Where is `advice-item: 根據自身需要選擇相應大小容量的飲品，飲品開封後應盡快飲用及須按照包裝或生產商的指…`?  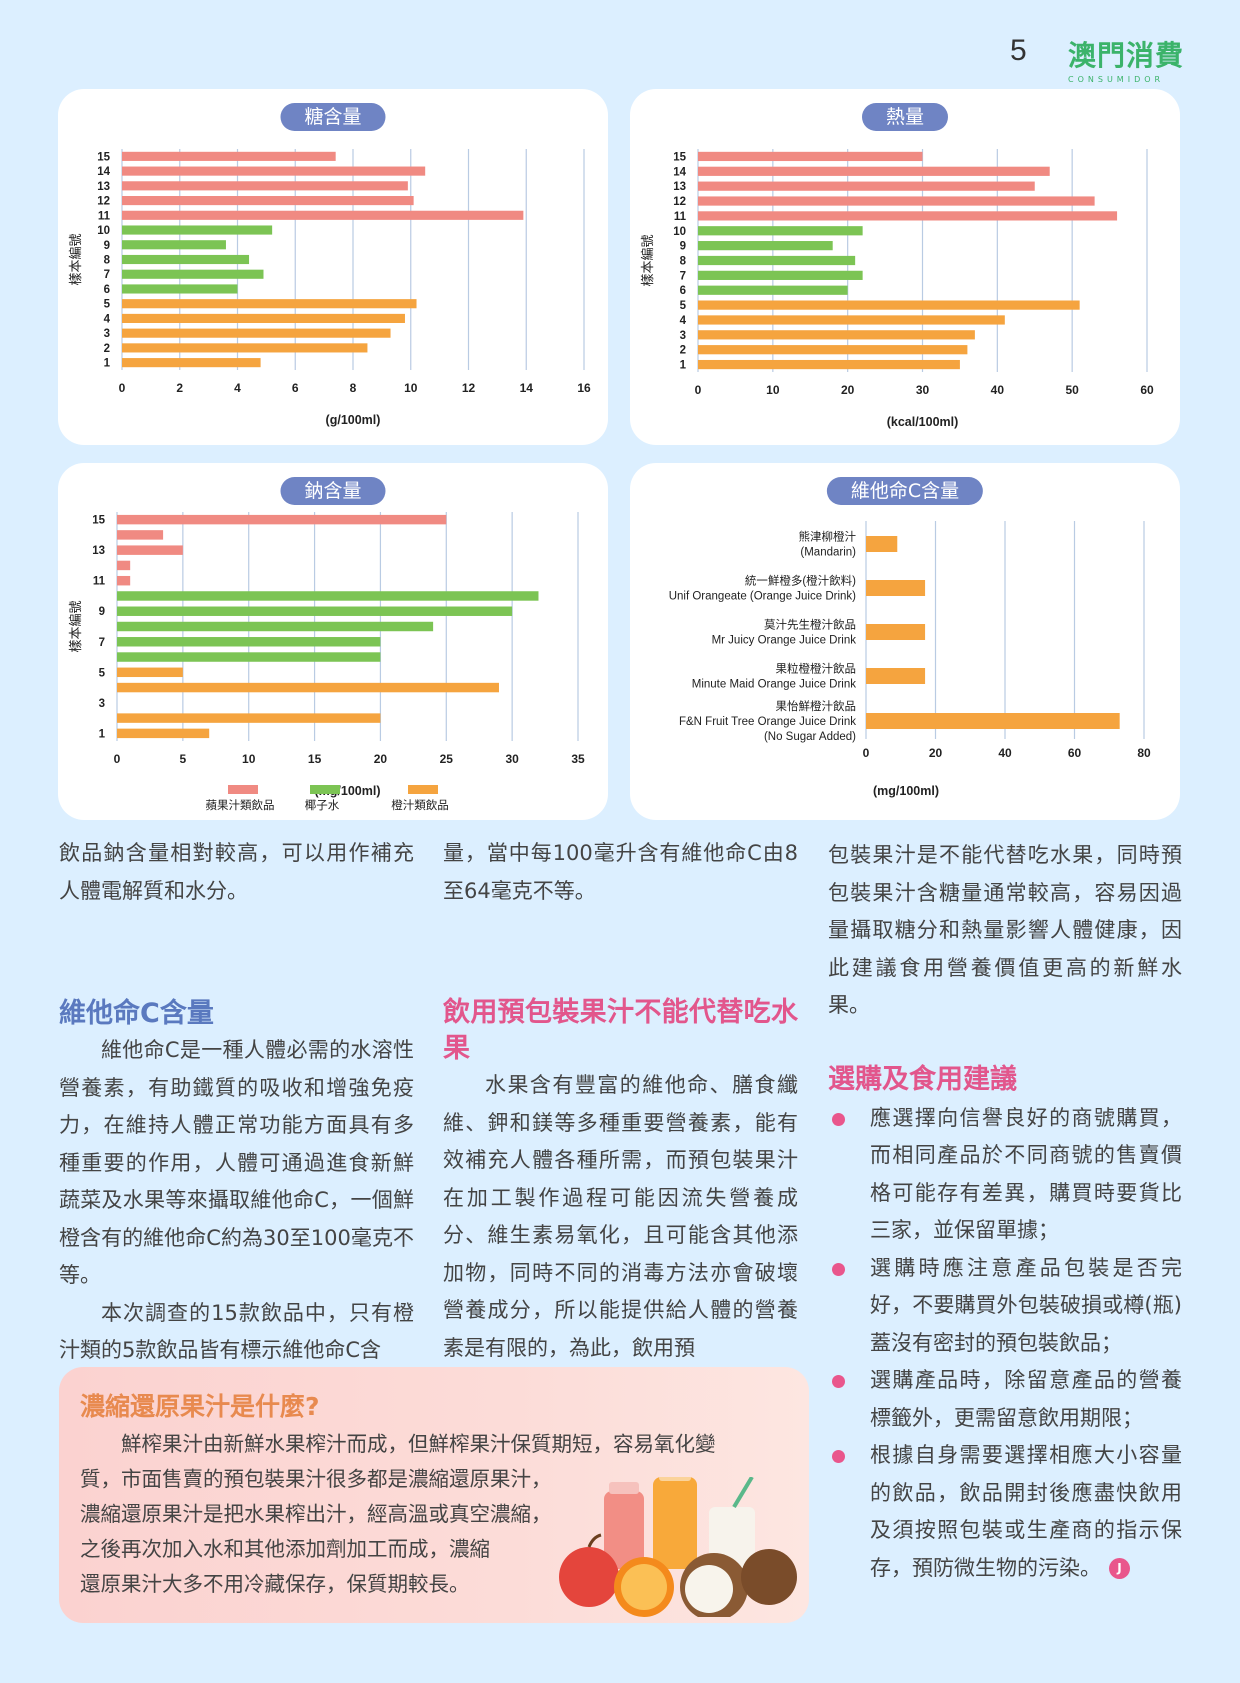 advice-item: 根據自身需要選擇相應大小容量的飲品，飲品開封後應盡快飲用及須按照包裝或生產商的指… is located at coordinates (1005, 1512).